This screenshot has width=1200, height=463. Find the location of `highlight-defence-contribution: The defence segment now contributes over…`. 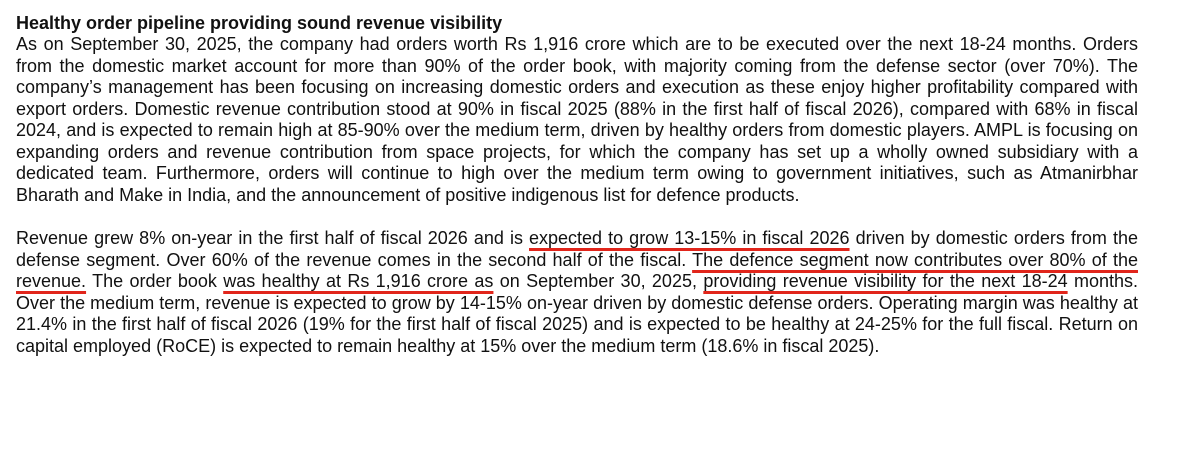

highlight-defence-contribution: The defence segment now contributes over… is located at coordinates (577, 270).